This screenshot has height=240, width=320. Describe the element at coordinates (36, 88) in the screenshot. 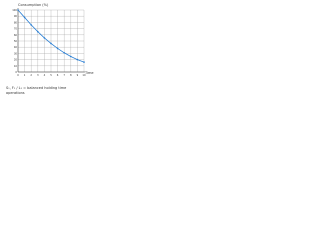

I see `caption: S₁, F₁ / L₁ = balanced holding time` at that location.